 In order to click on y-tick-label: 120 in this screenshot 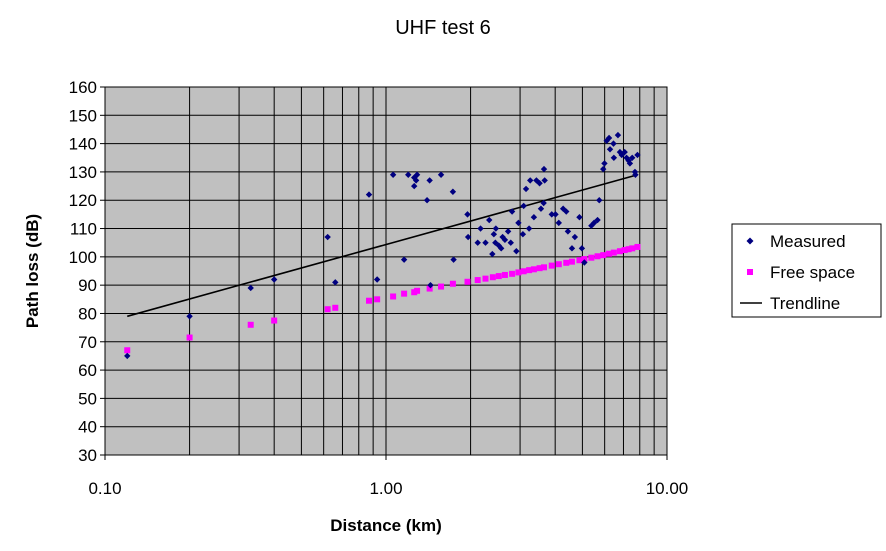, I will do `click(83, 200)`.